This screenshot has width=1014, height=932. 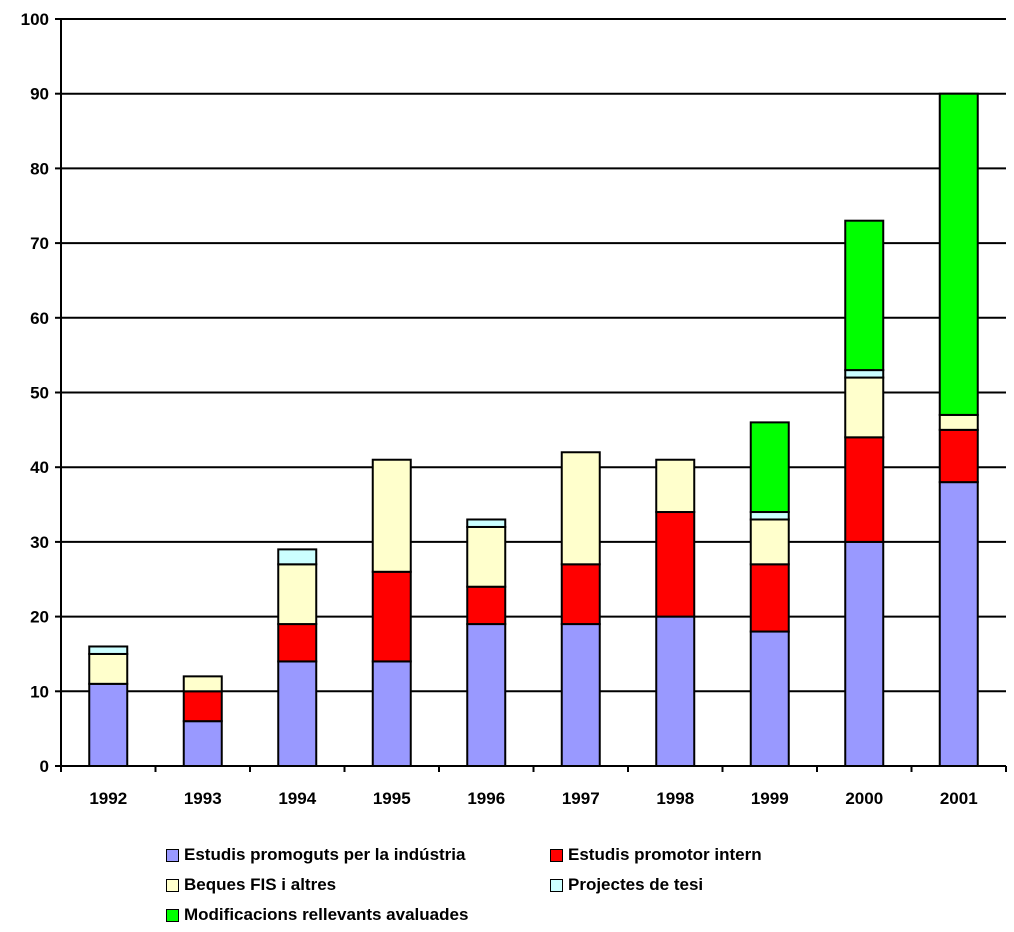 I want to click on x-tick-label: 2000, so click(x=864, y=798).